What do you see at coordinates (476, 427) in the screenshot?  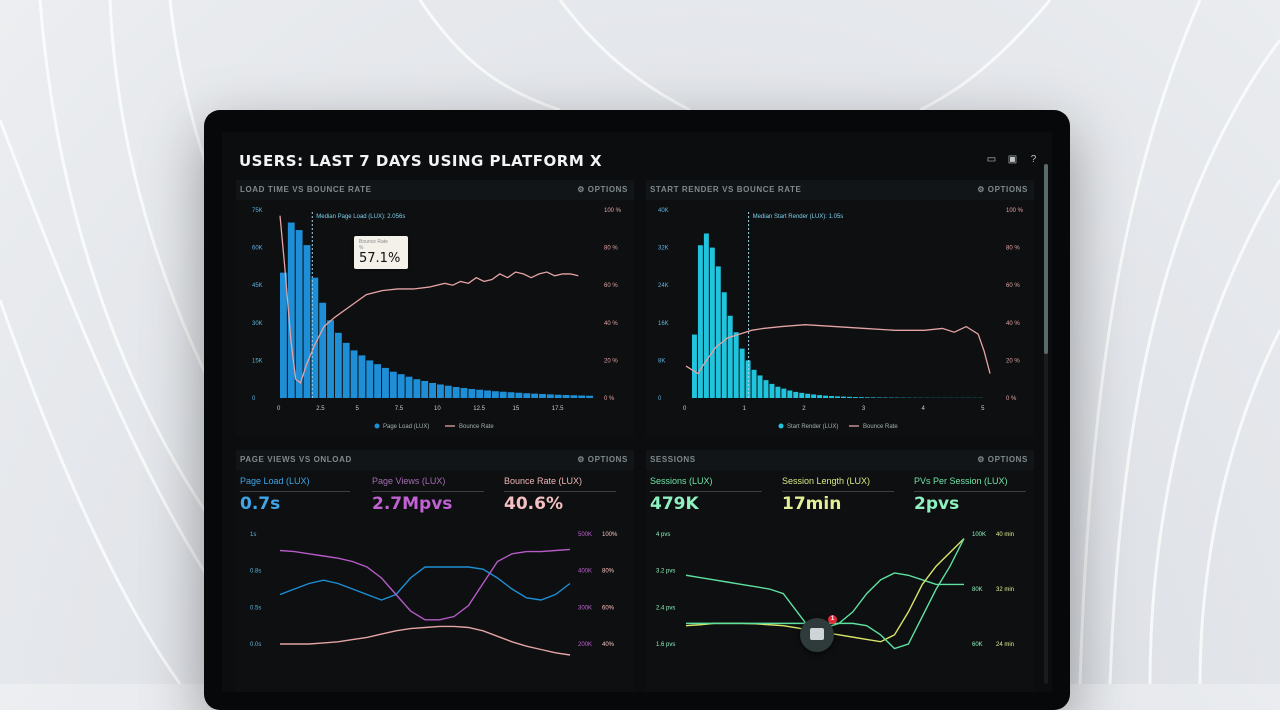 I see `legend-label: Bounce Rate` at bounding box center [476, 427].